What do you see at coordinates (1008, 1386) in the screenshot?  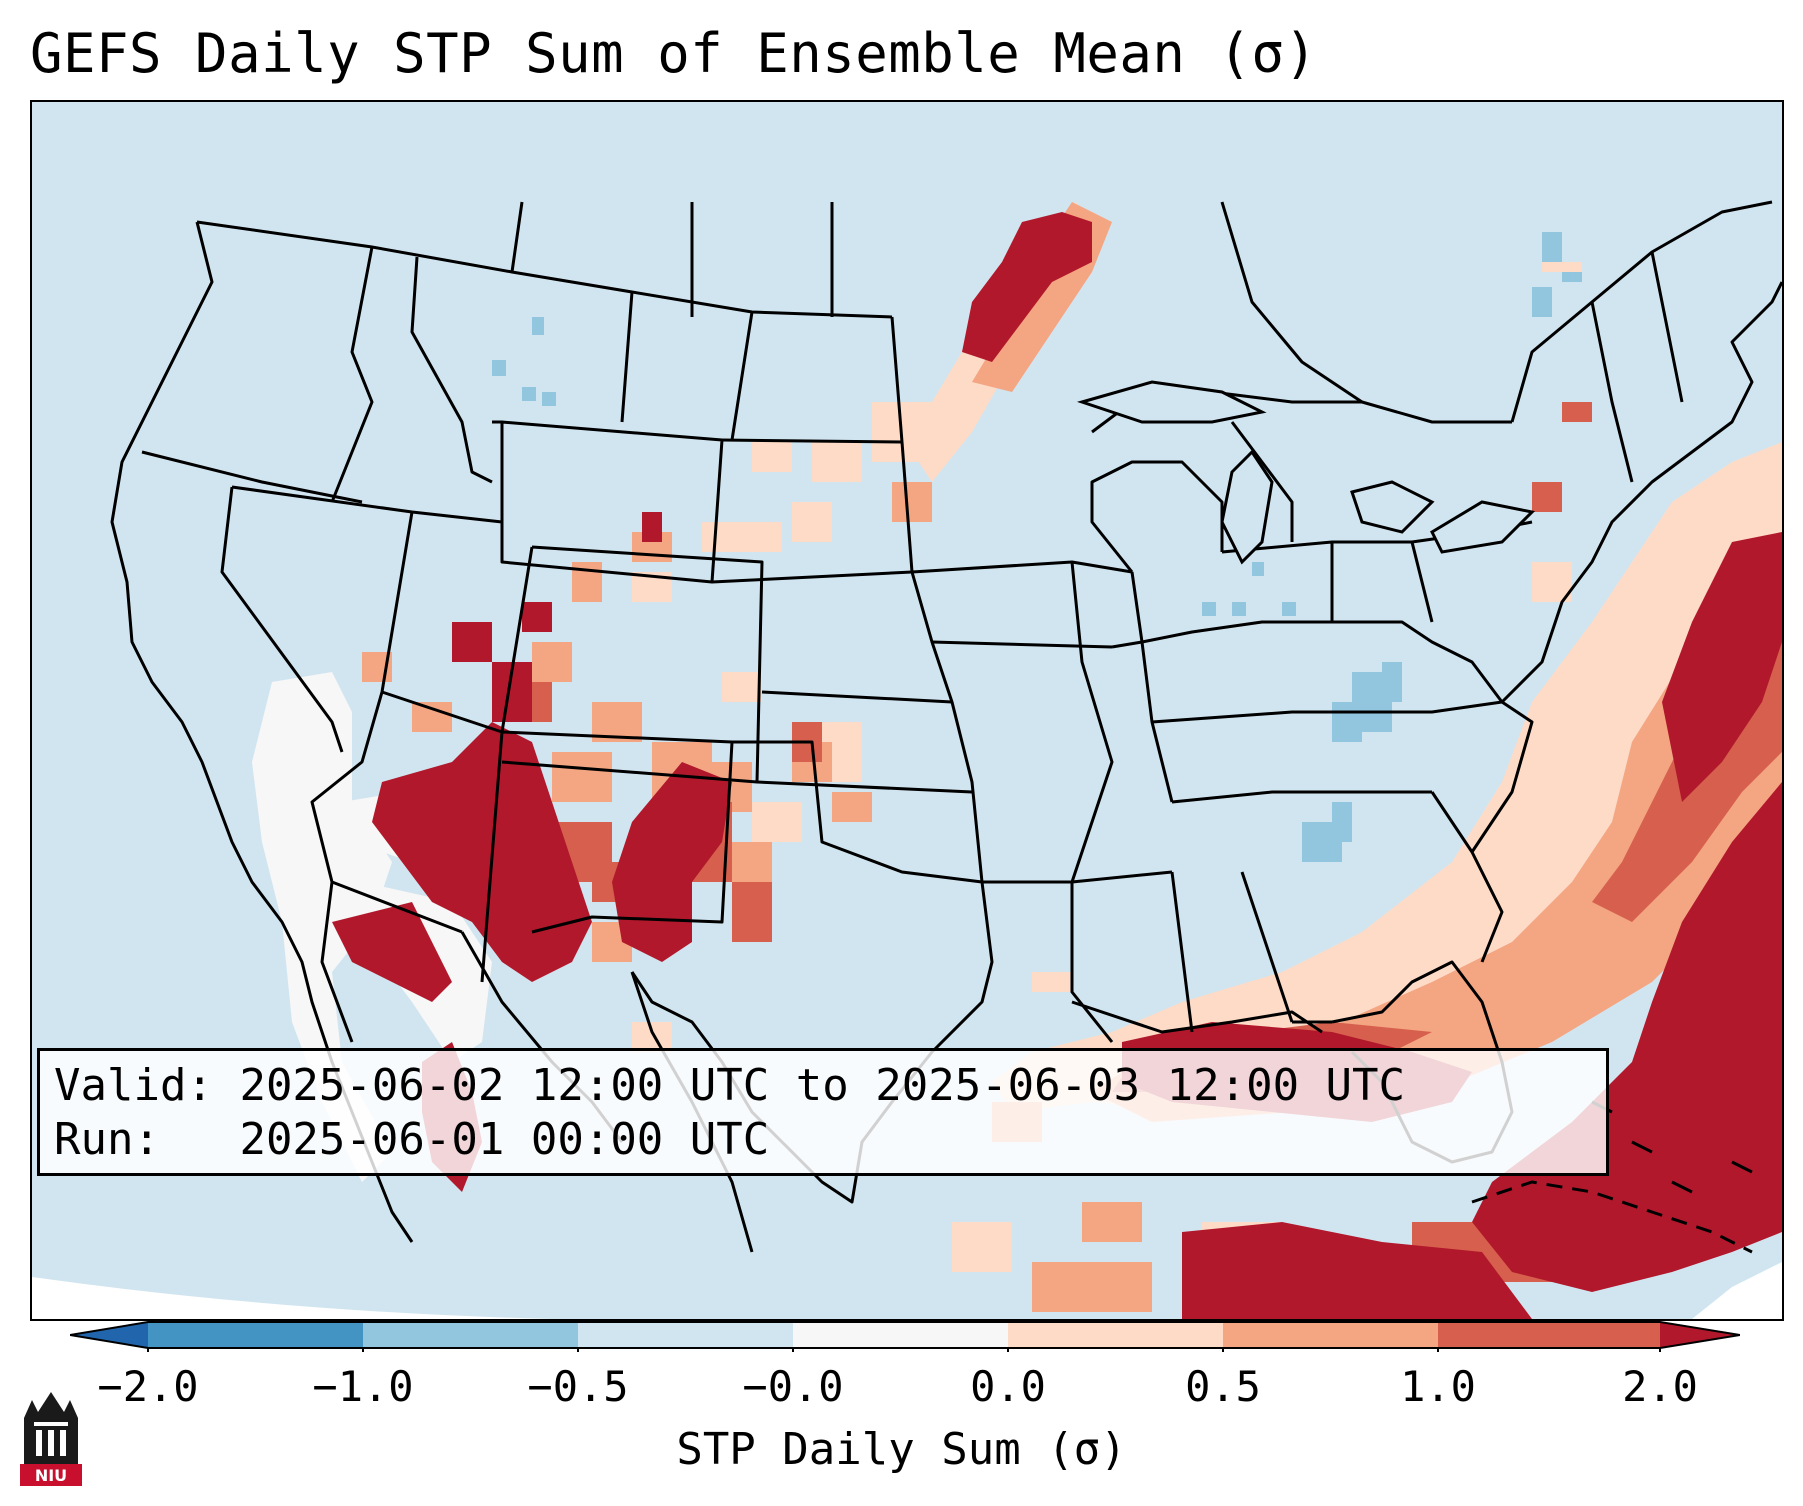 I see `colorbar-tick-label: 0.0` at bounding box center [1008, 1386].